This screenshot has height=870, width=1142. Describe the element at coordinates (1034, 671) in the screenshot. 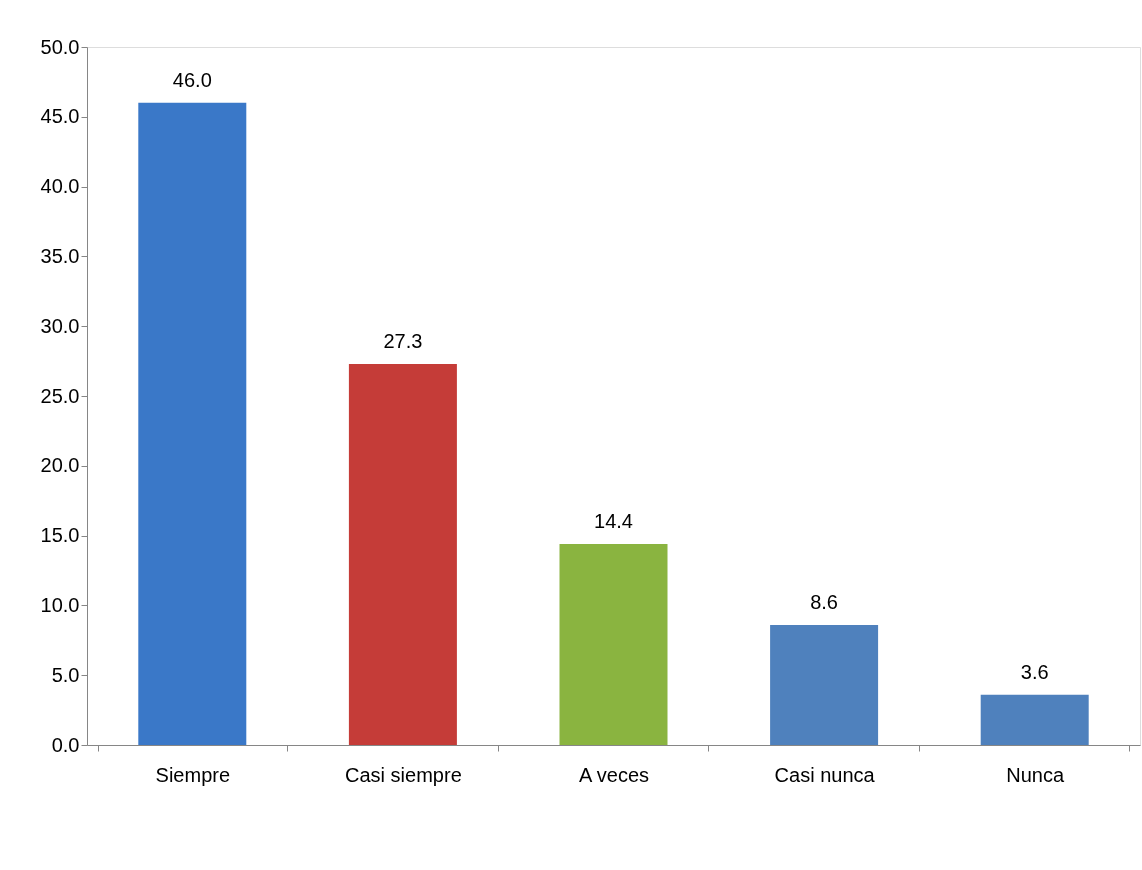

I see `data-label: 3.6` at that location.